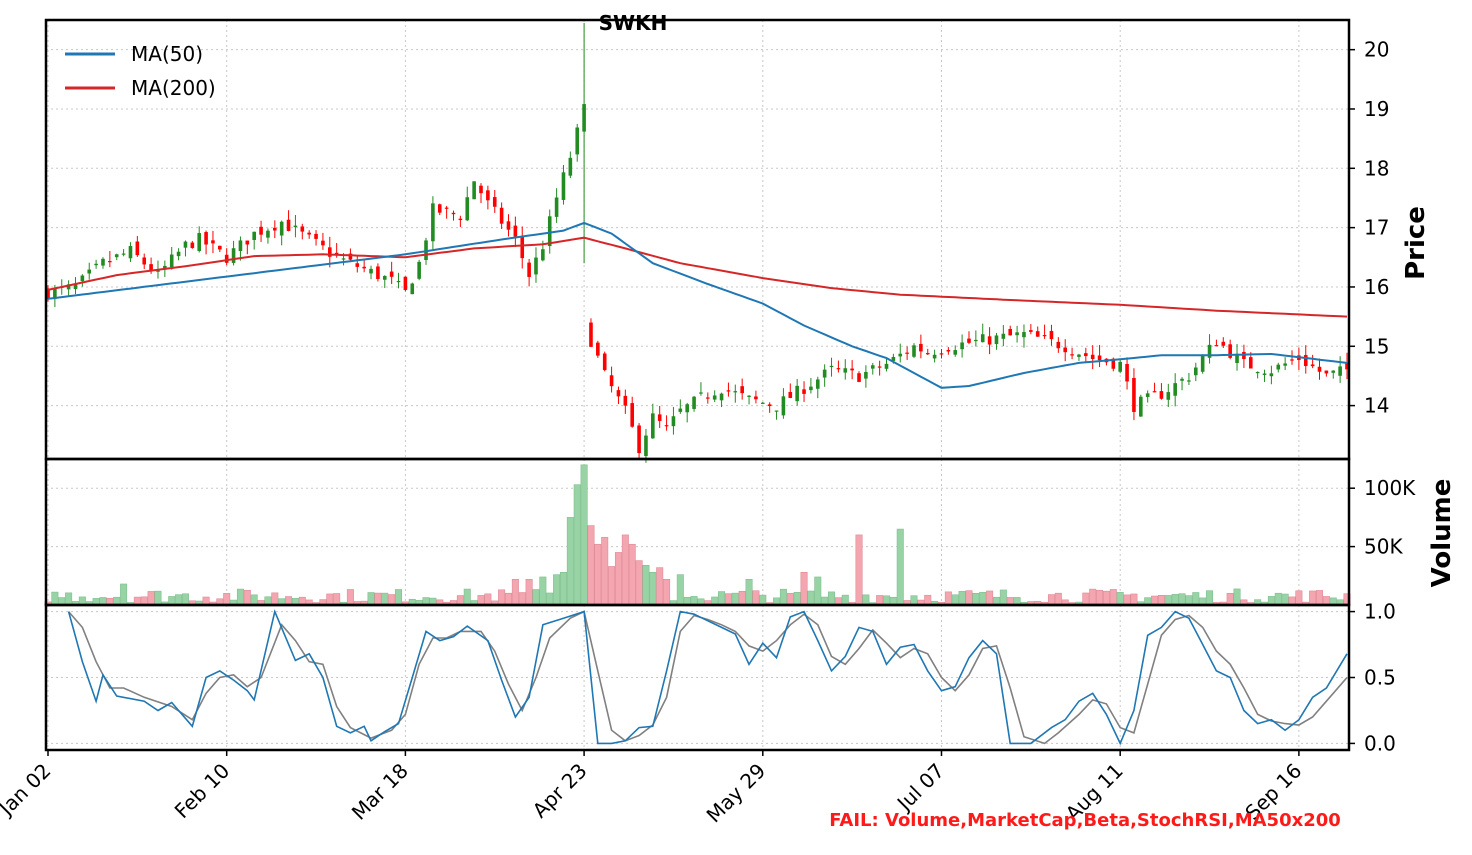  I want to click on volume-axis-label: Volume, so click(1442, 533).